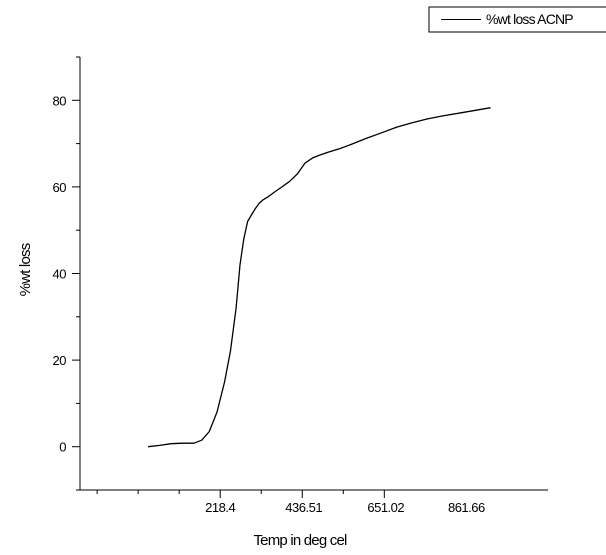 This screenshot has height=555, width=606. I want to click on x-axis: 218.4 436.51 651.02 861.66, so click(314, 502).